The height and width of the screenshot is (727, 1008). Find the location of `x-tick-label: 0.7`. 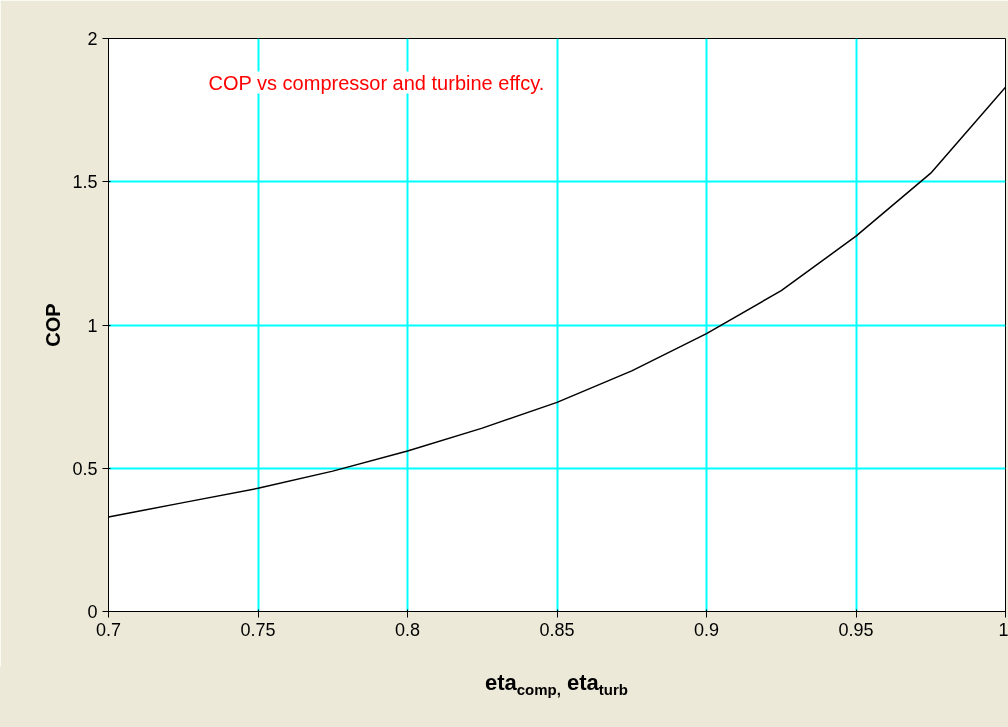

x-tick-label: 0.7 is located at coordinates (108, 629).